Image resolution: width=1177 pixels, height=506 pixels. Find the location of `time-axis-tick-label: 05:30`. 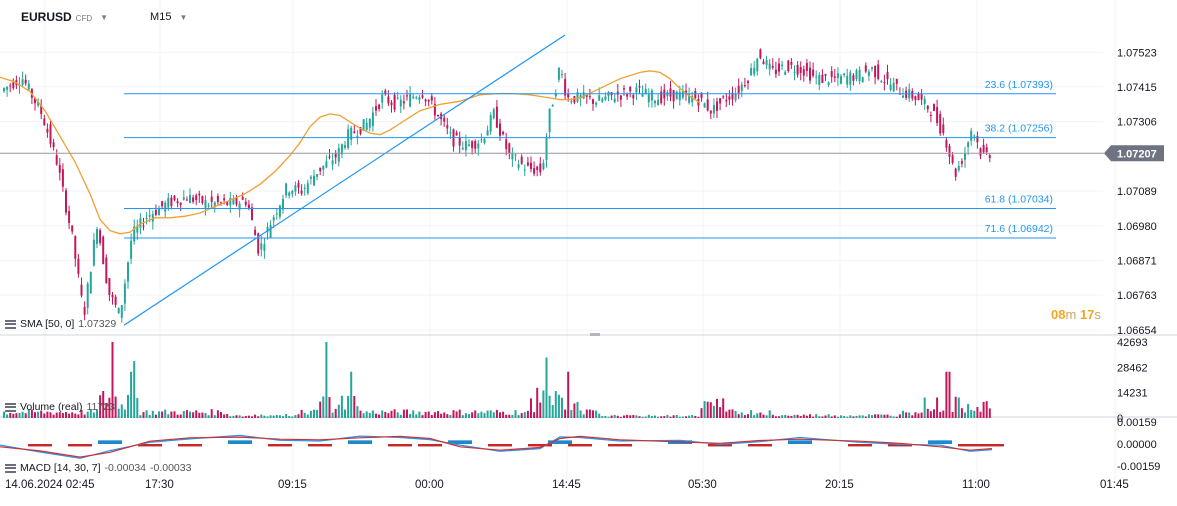

time-axis-tick-label: 05:30 is located at coordinates (702, 485).